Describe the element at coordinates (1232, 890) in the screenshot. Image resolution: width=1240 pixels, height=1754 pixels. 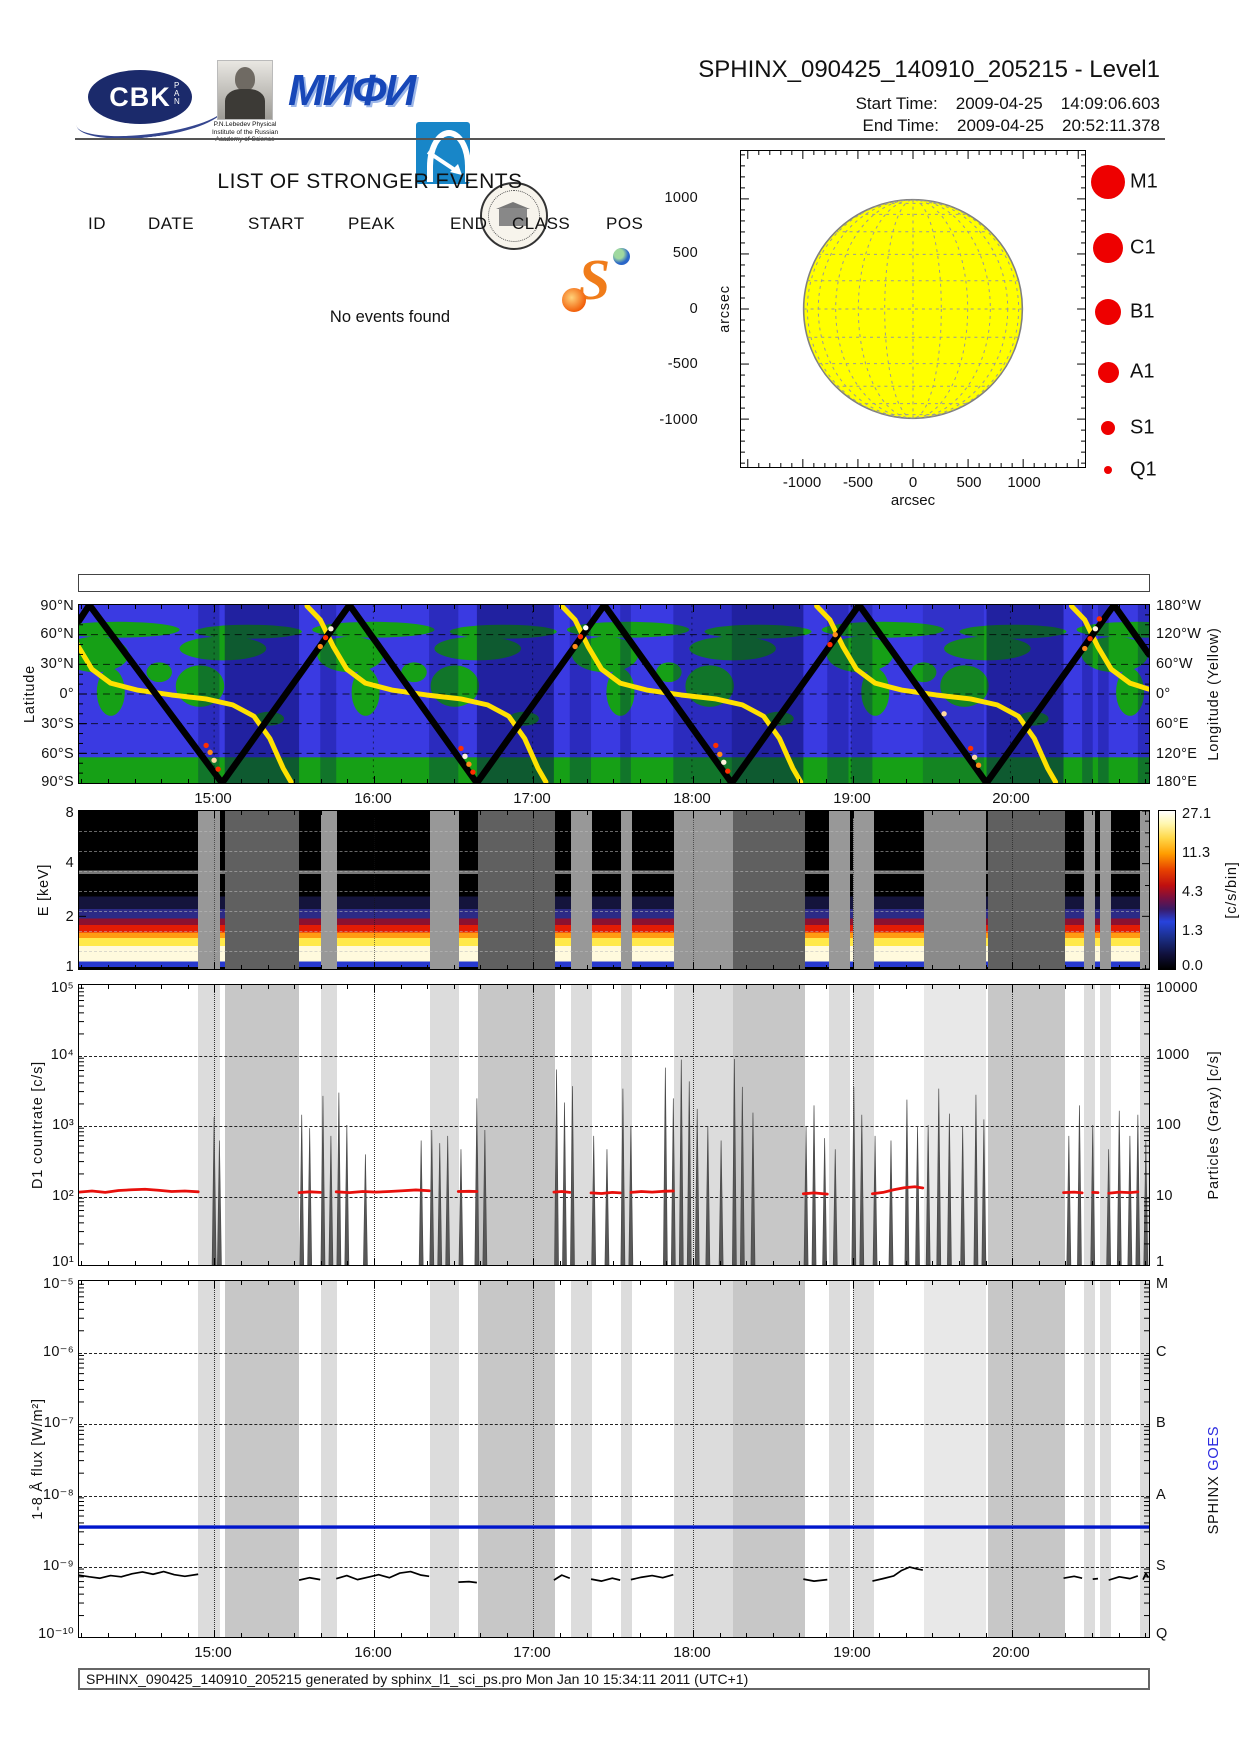
I see `cbar-unit-label: [c/s/bin]` at that location.